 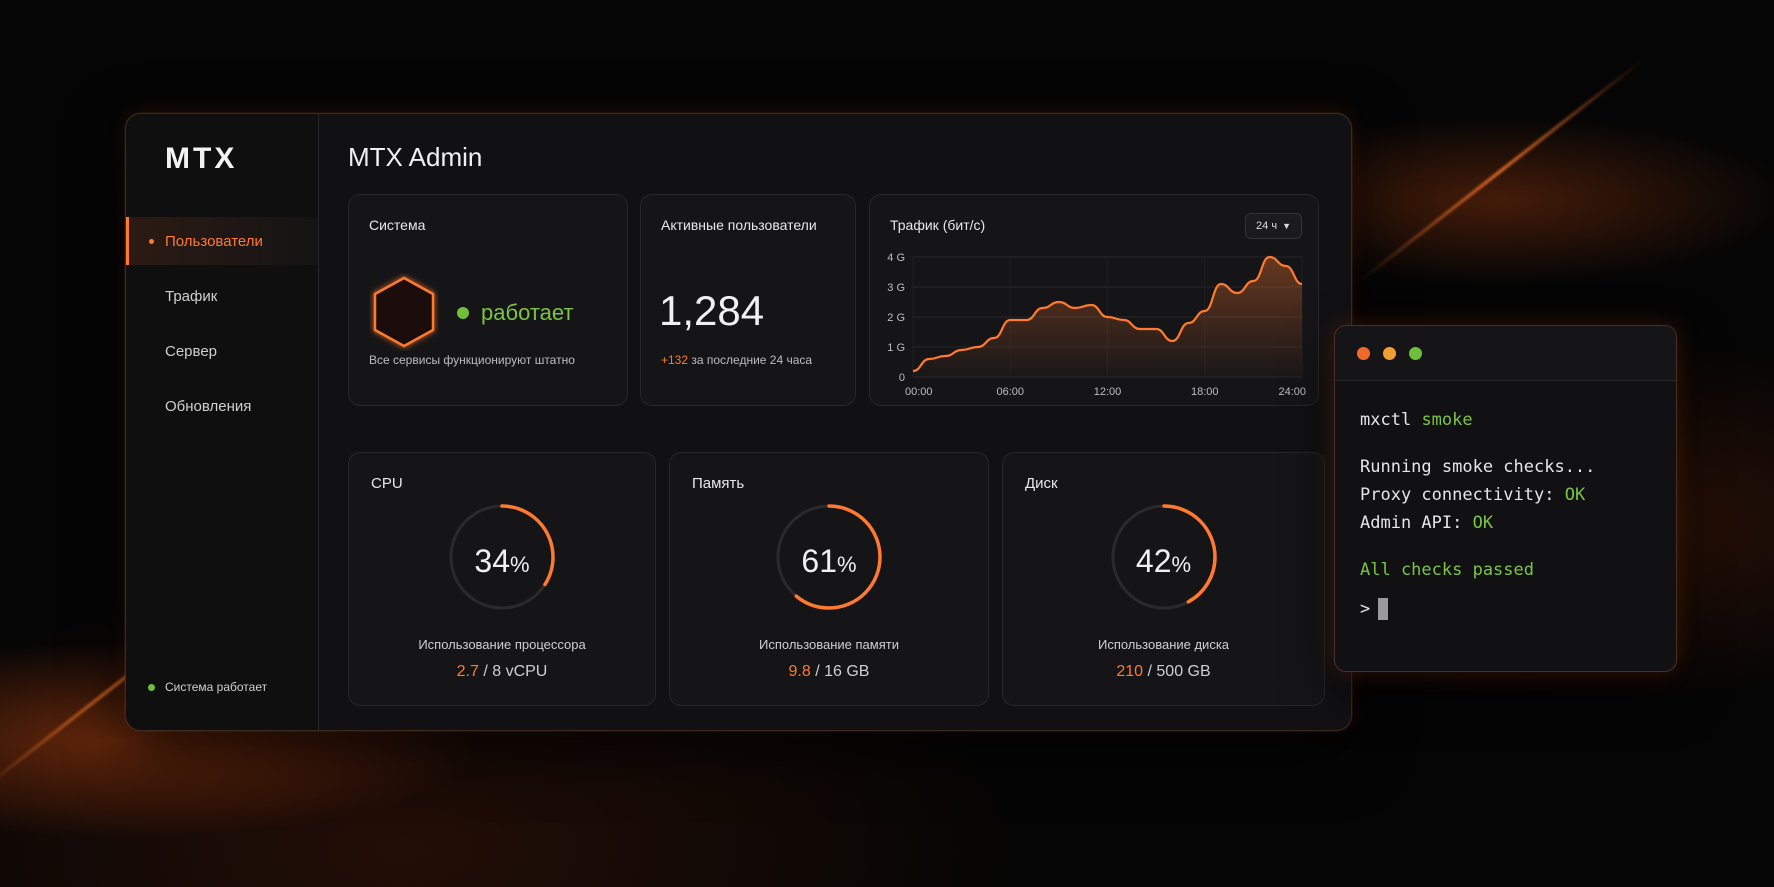 I want to click on chevron-down-icon: ▼, so click(x=1286, y=226).